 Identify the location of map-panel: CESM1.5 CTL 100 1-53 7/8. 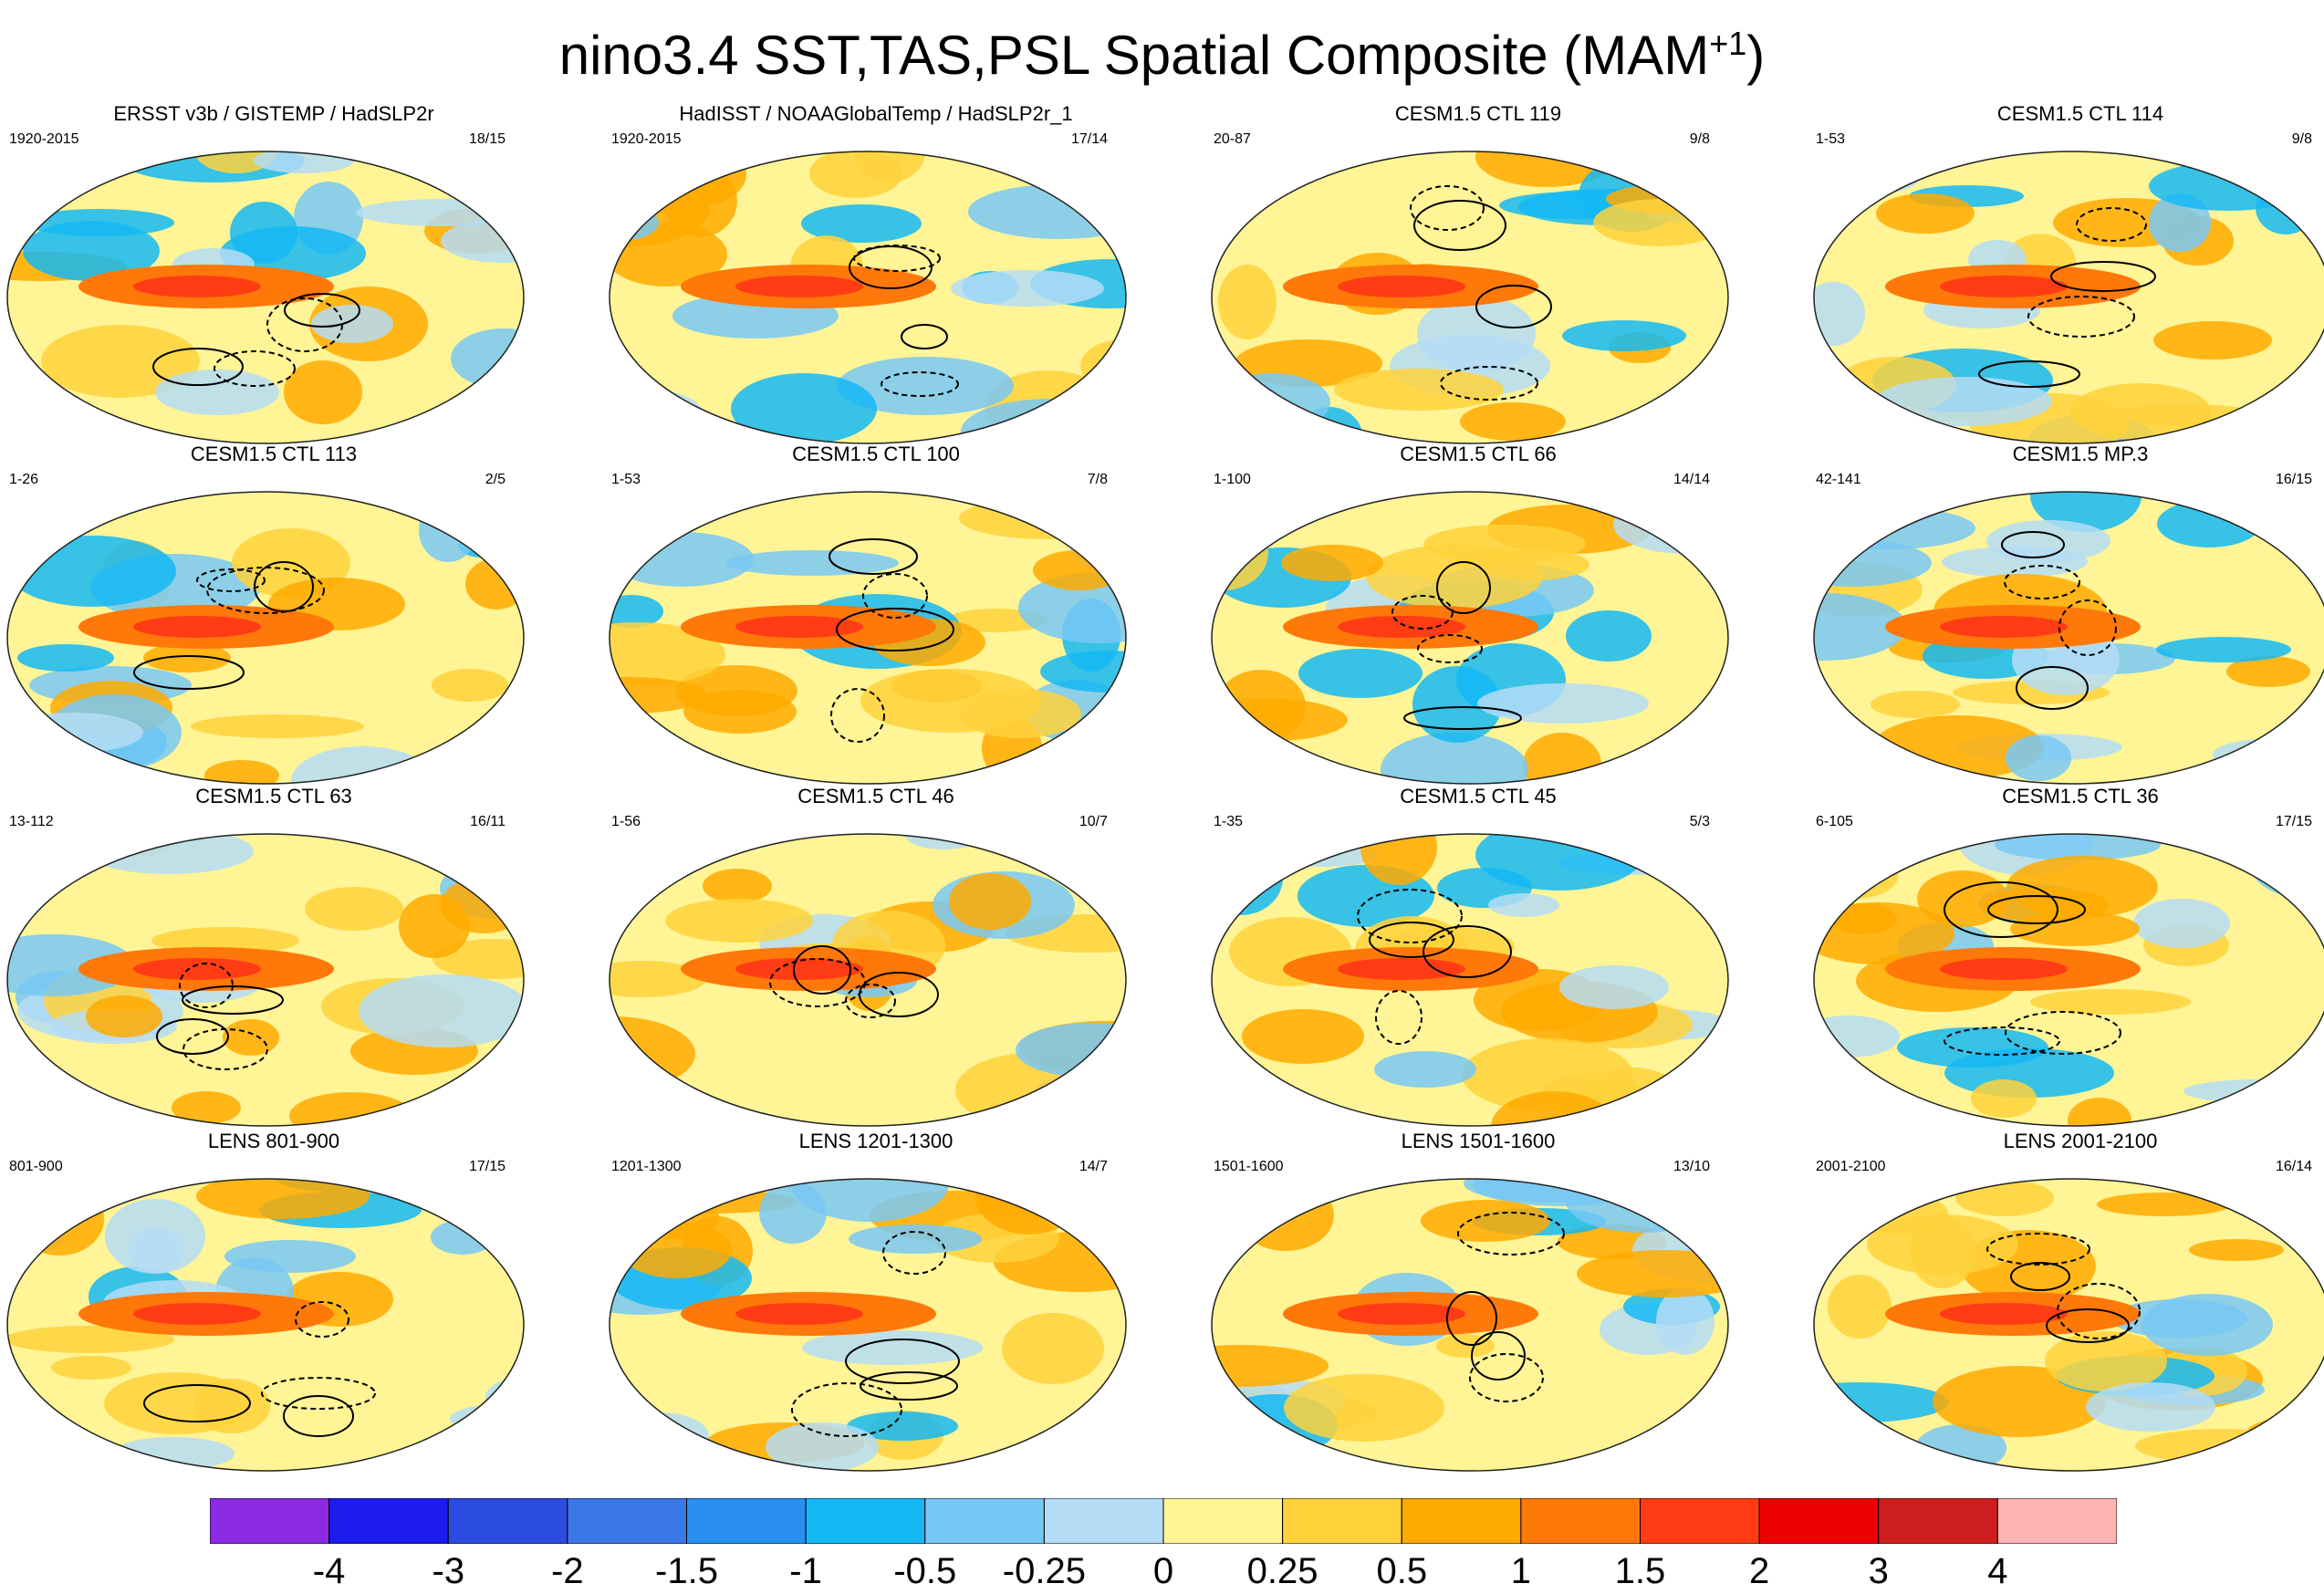
(876, 616).